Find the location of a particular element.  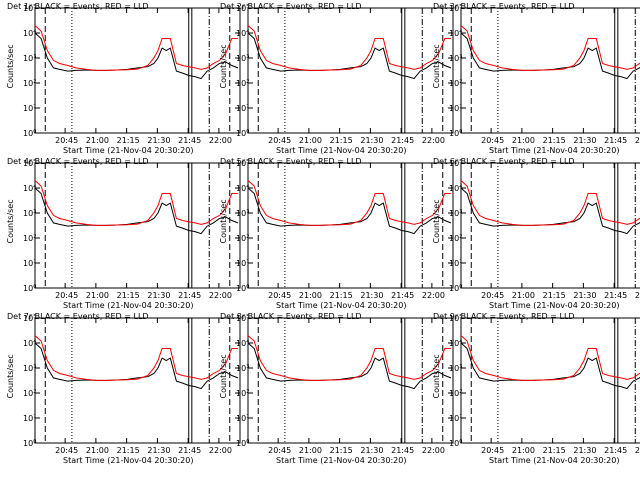

chart-title: Det 6r BLACK = Events, RED = LLD is located at coordinates (504, 161).